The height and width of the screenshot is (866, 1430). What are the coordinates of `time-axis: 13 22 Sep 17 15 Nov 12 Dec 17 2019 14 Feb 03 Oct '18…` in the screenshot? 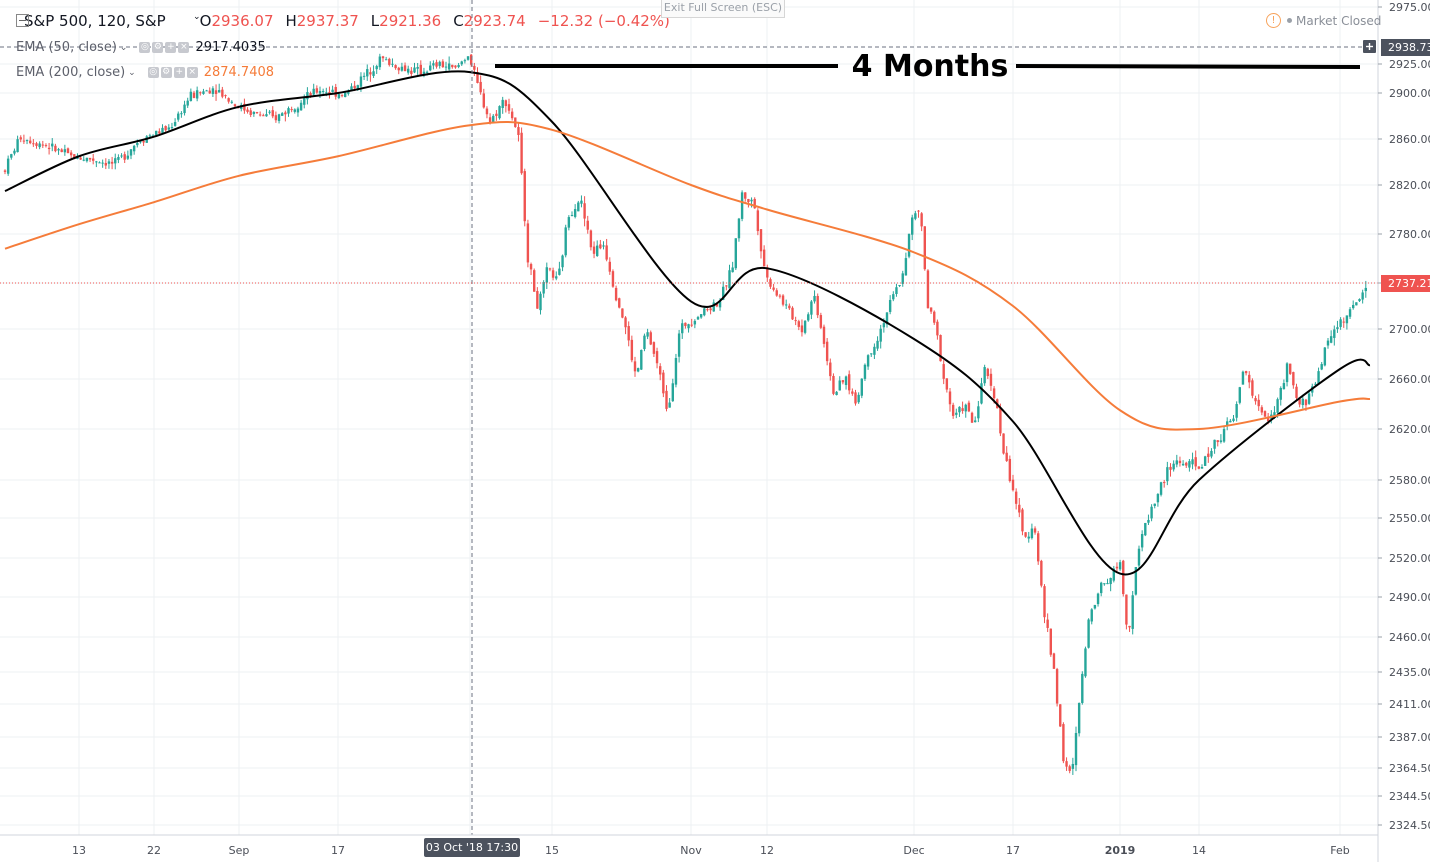 It's located at (689, 845).